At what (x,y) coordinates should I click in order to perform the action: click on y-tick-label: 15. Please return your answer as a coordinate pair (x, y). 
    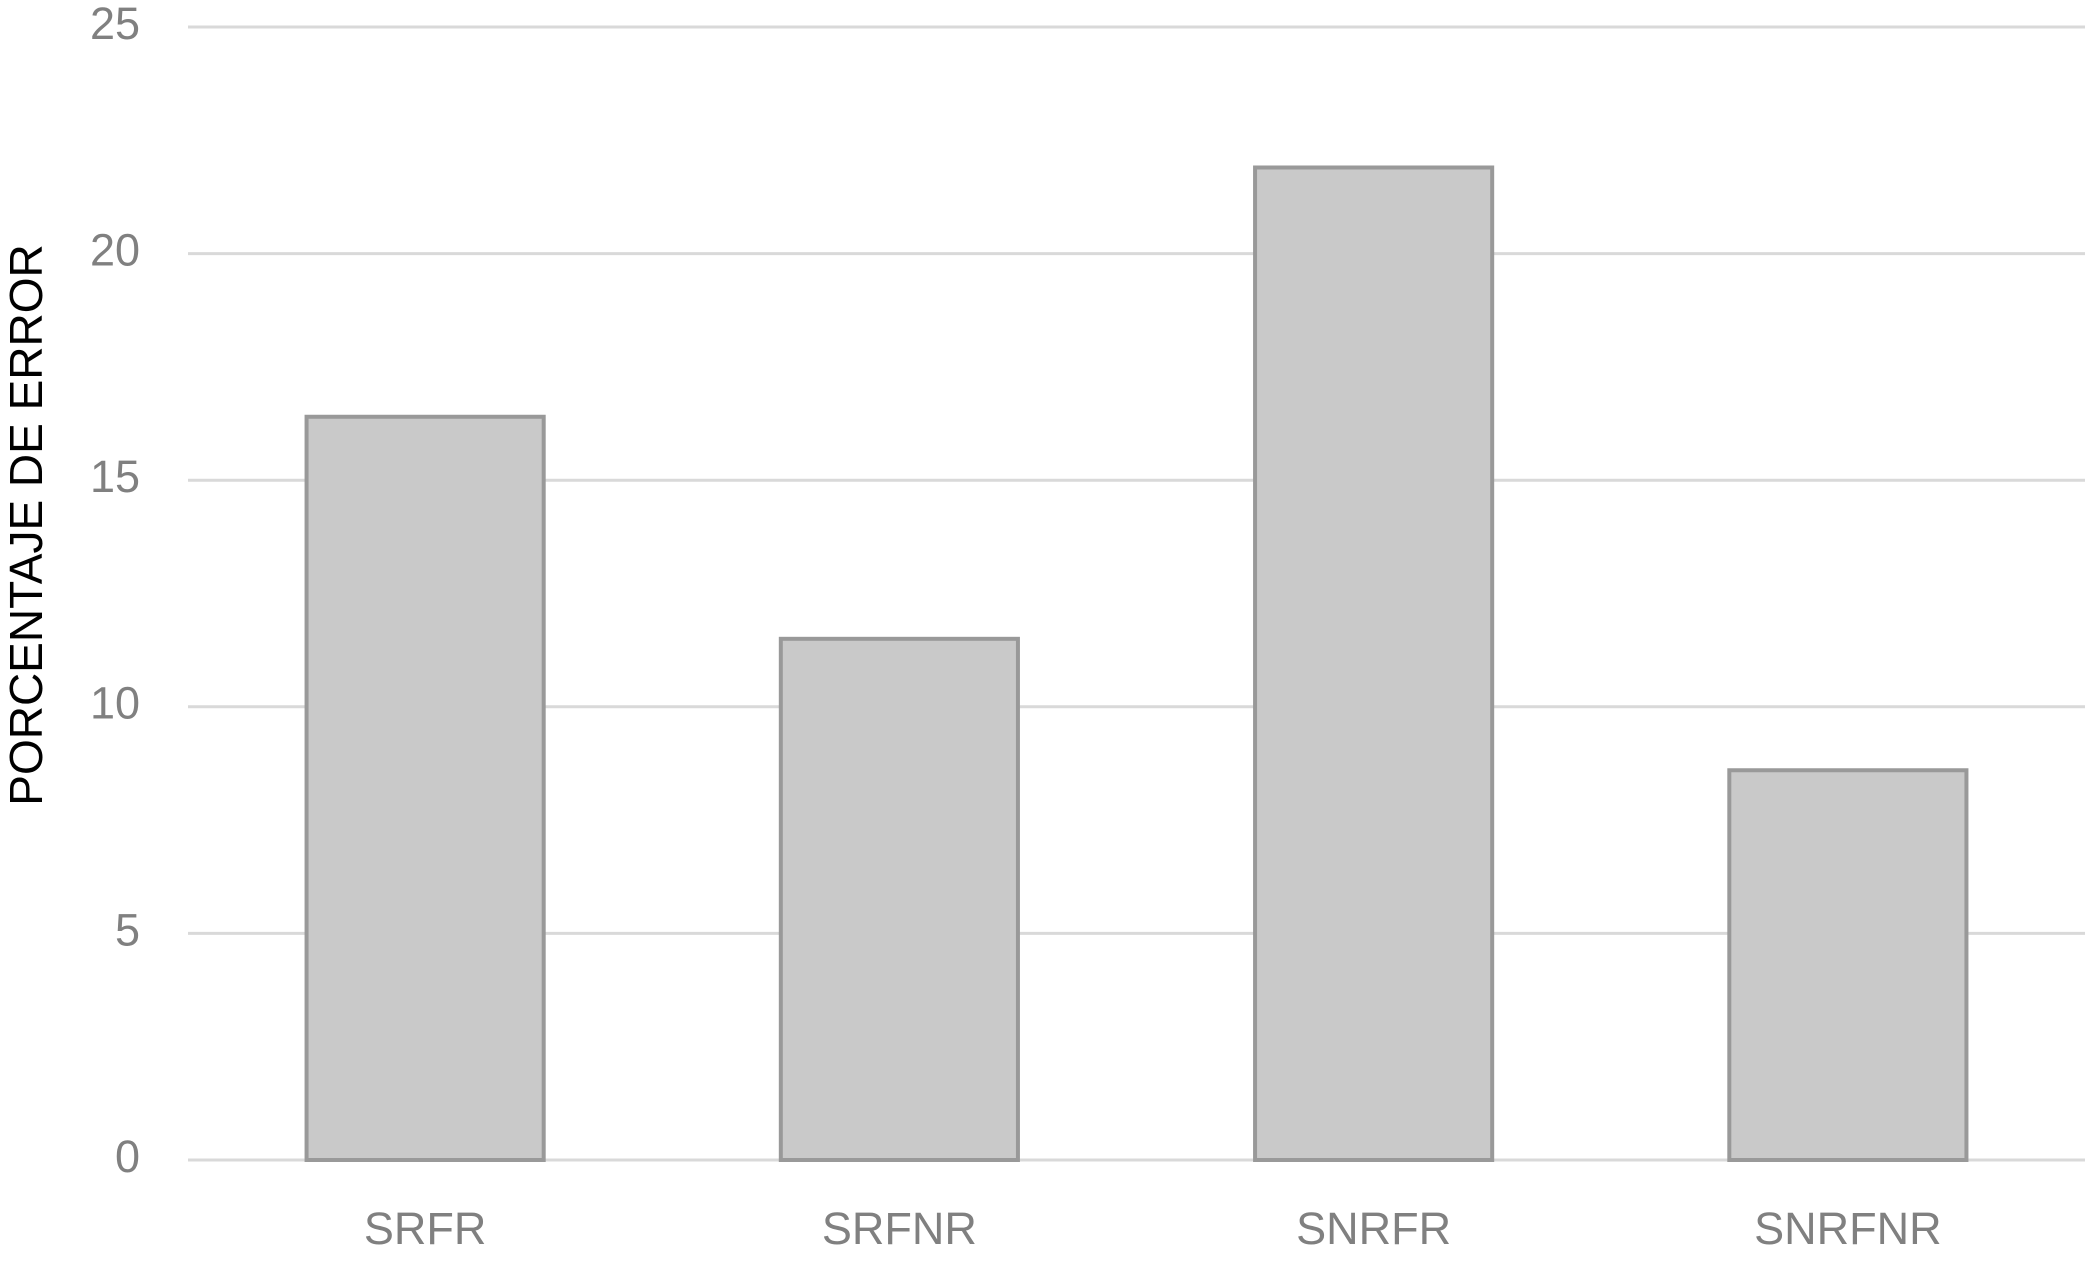
    Looking at the image, I should click on (115, 476).